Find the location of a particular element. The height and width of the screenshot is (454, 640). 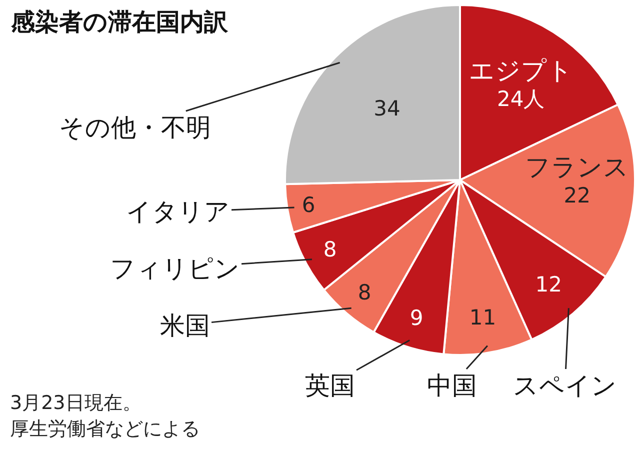

slice-label: その他・不明 is located at coordinates (135, 127).